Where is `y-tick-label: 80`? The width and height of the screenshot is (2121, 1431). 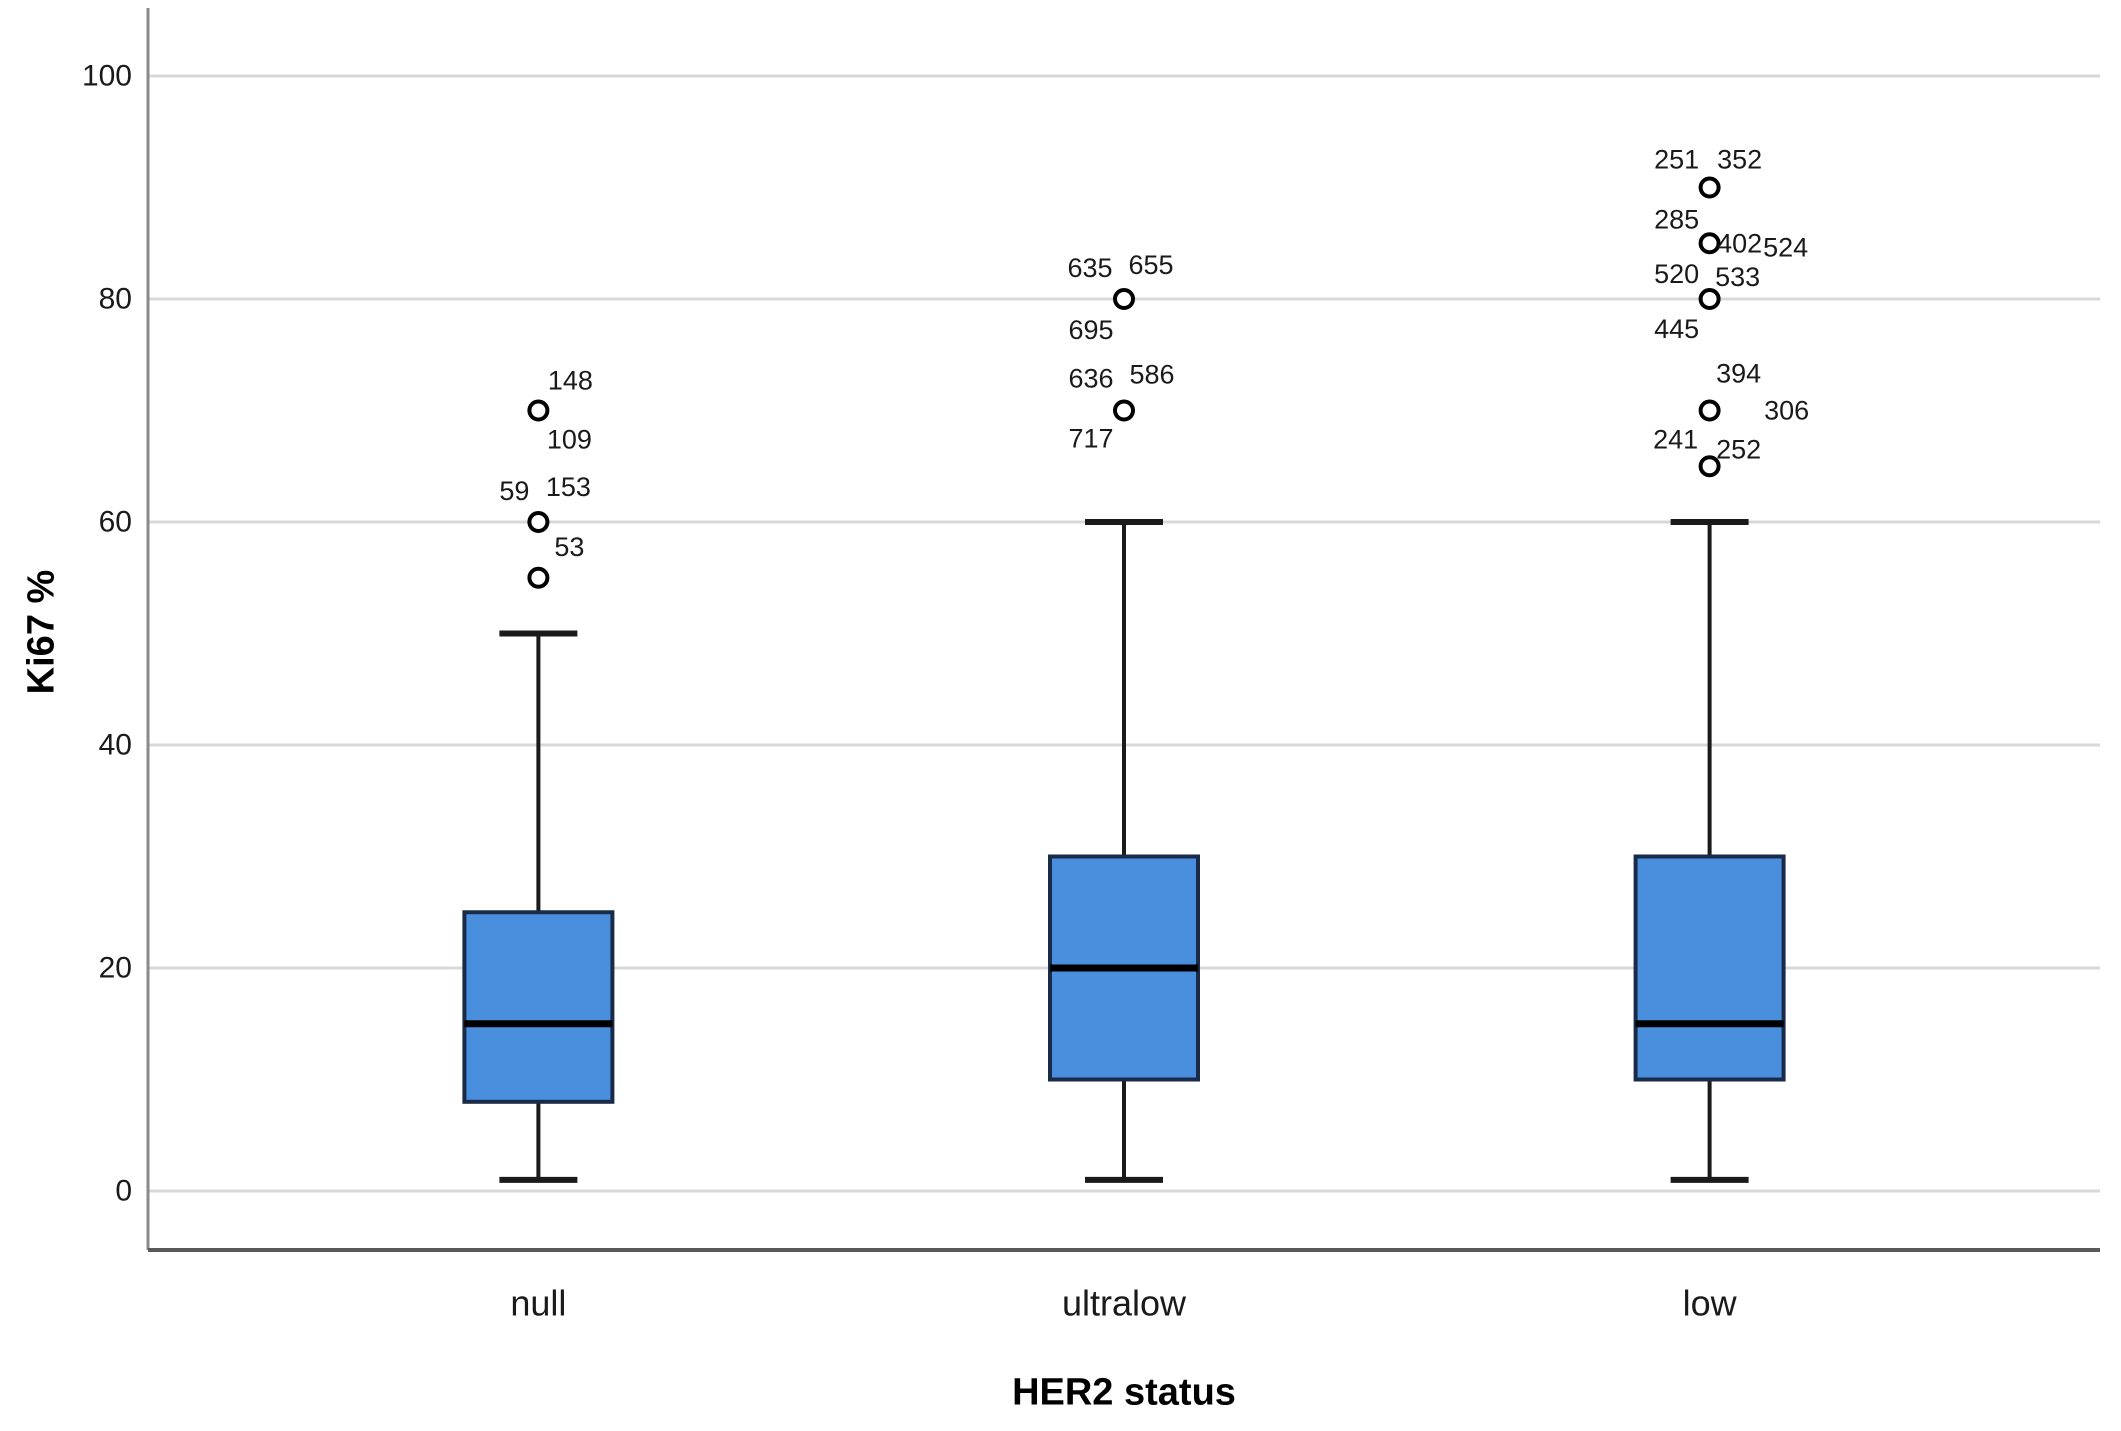
y-tick-label: 80 is located at coordinates (115, 299).